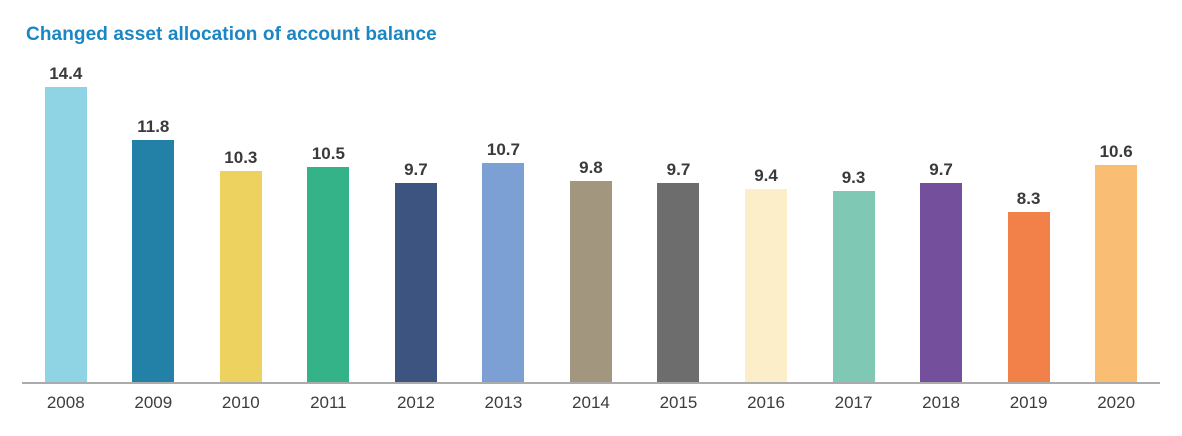  I want to click on x-axis-label: 2018, so click(941, 402).